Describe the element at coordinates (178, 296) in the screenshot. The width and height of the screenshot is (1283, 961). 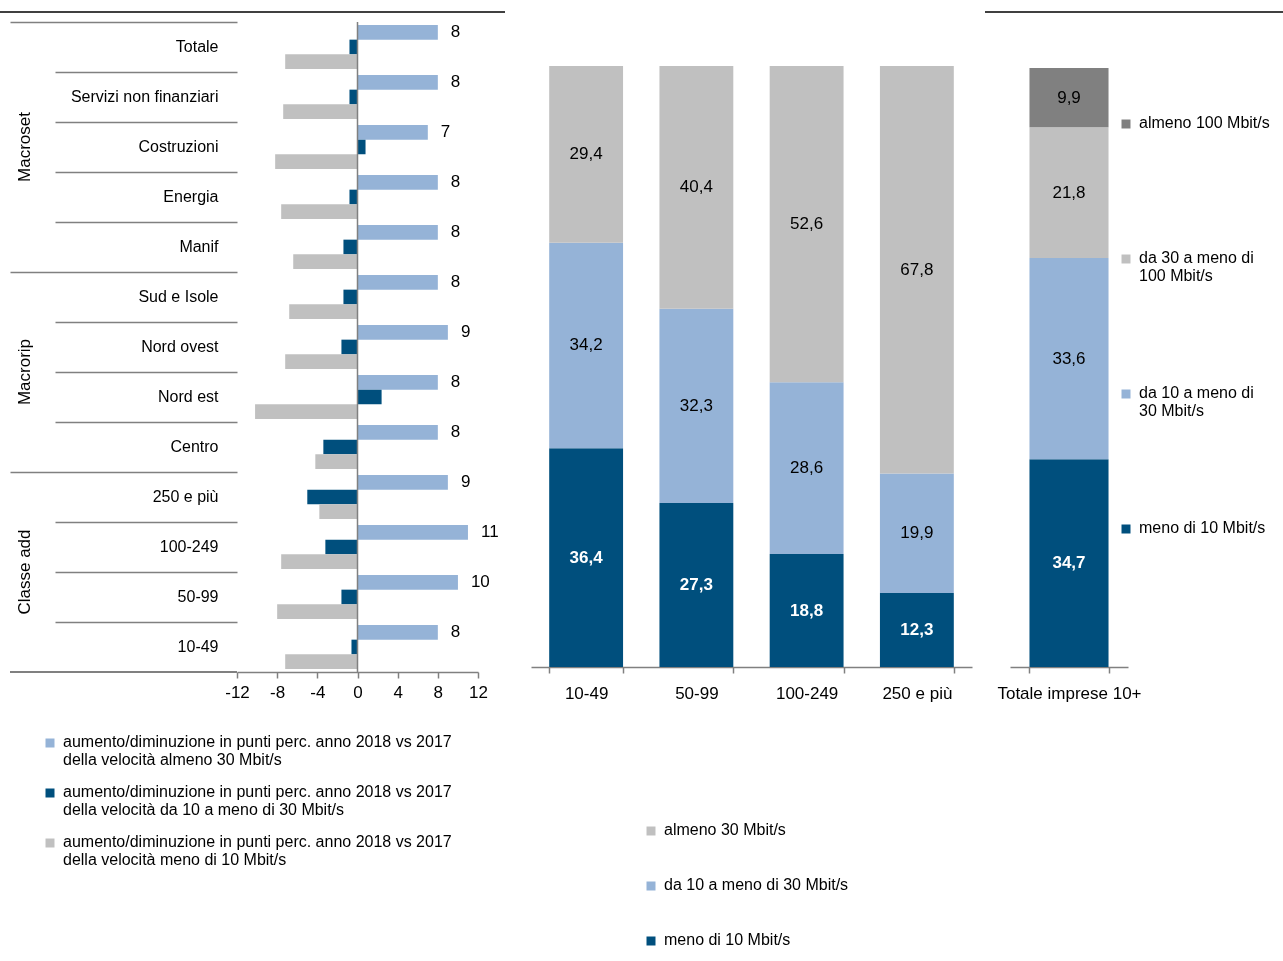
I see `y-tick-label: Sud e Isole` at that location.